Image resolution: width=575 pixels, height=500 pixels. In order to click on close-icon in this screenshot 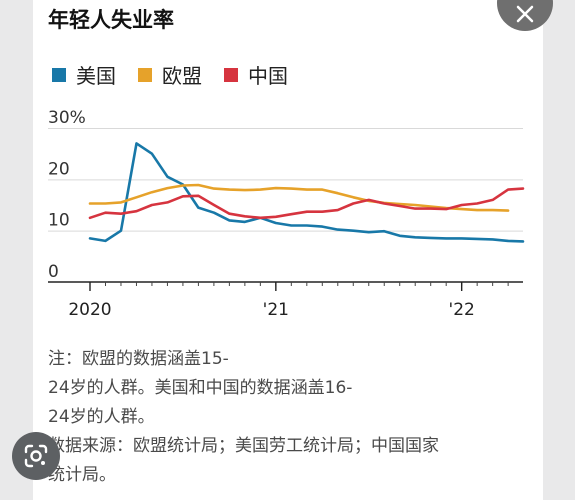, I will do `click(525, 14)`.